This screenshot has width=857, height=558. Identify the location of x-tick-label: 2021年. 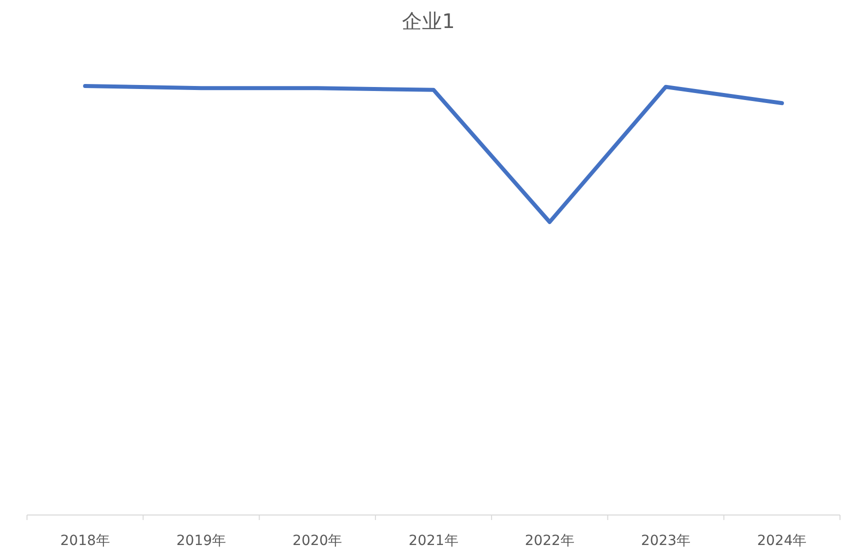
(433, 541).